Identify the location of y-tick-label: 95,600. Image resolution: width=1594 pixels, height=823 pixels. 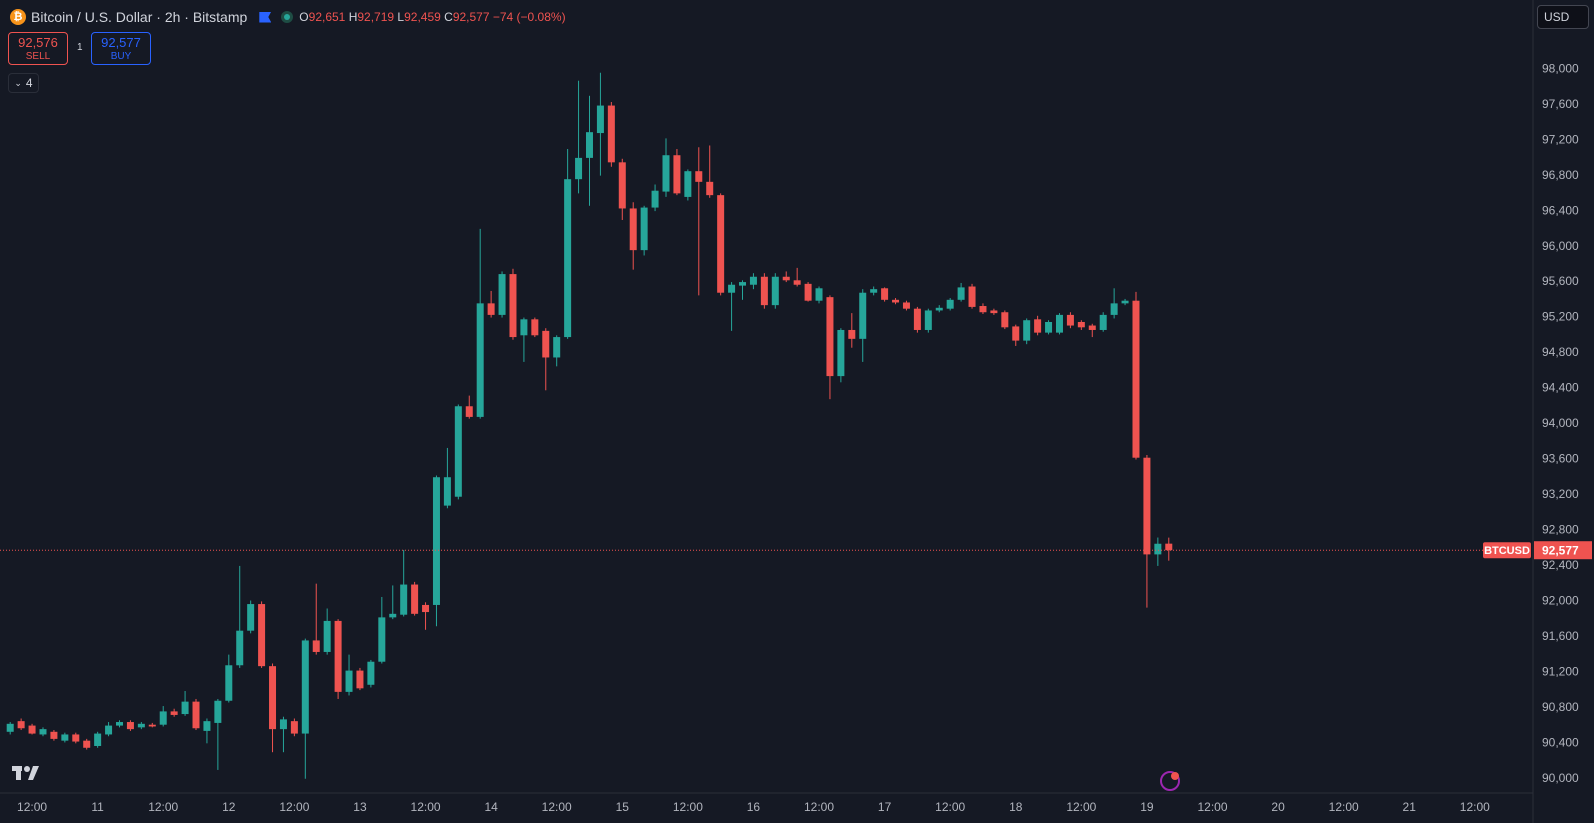
(1560, 281).